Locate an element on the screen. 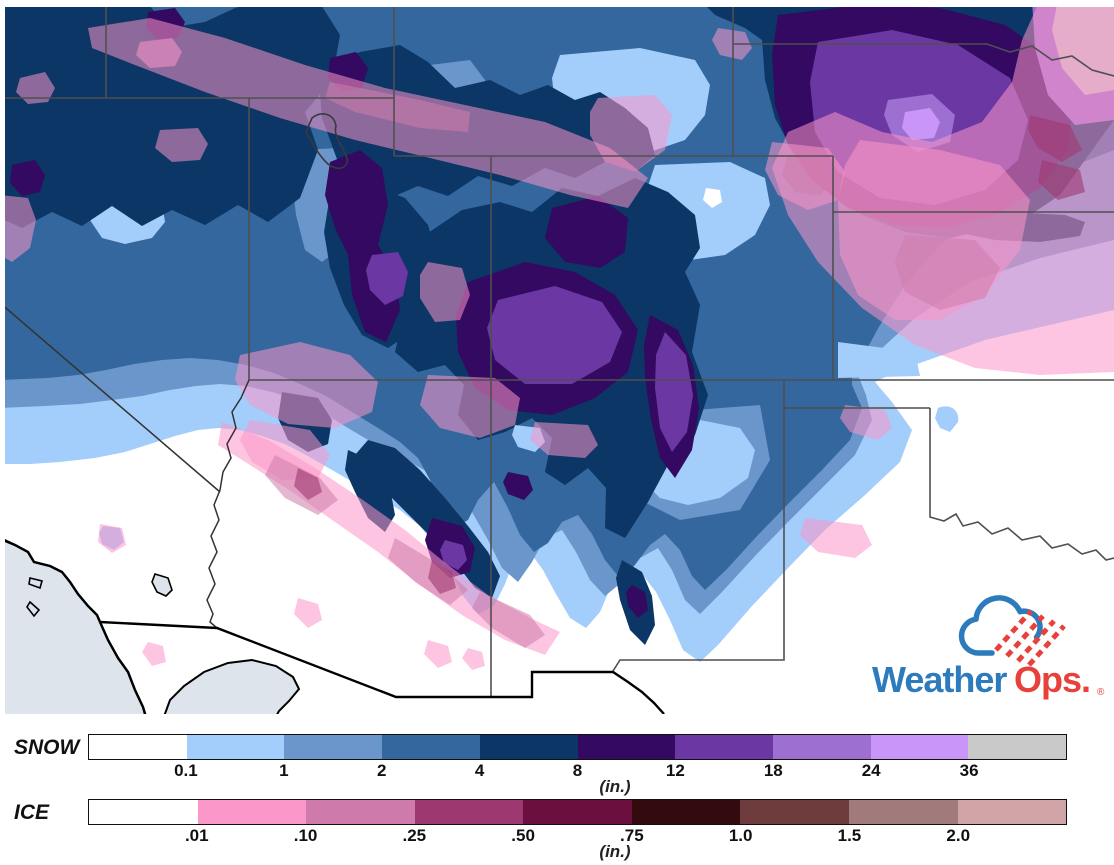 The image size is (1114, 865). cloud-icon is located at coordinates (1012, 631).